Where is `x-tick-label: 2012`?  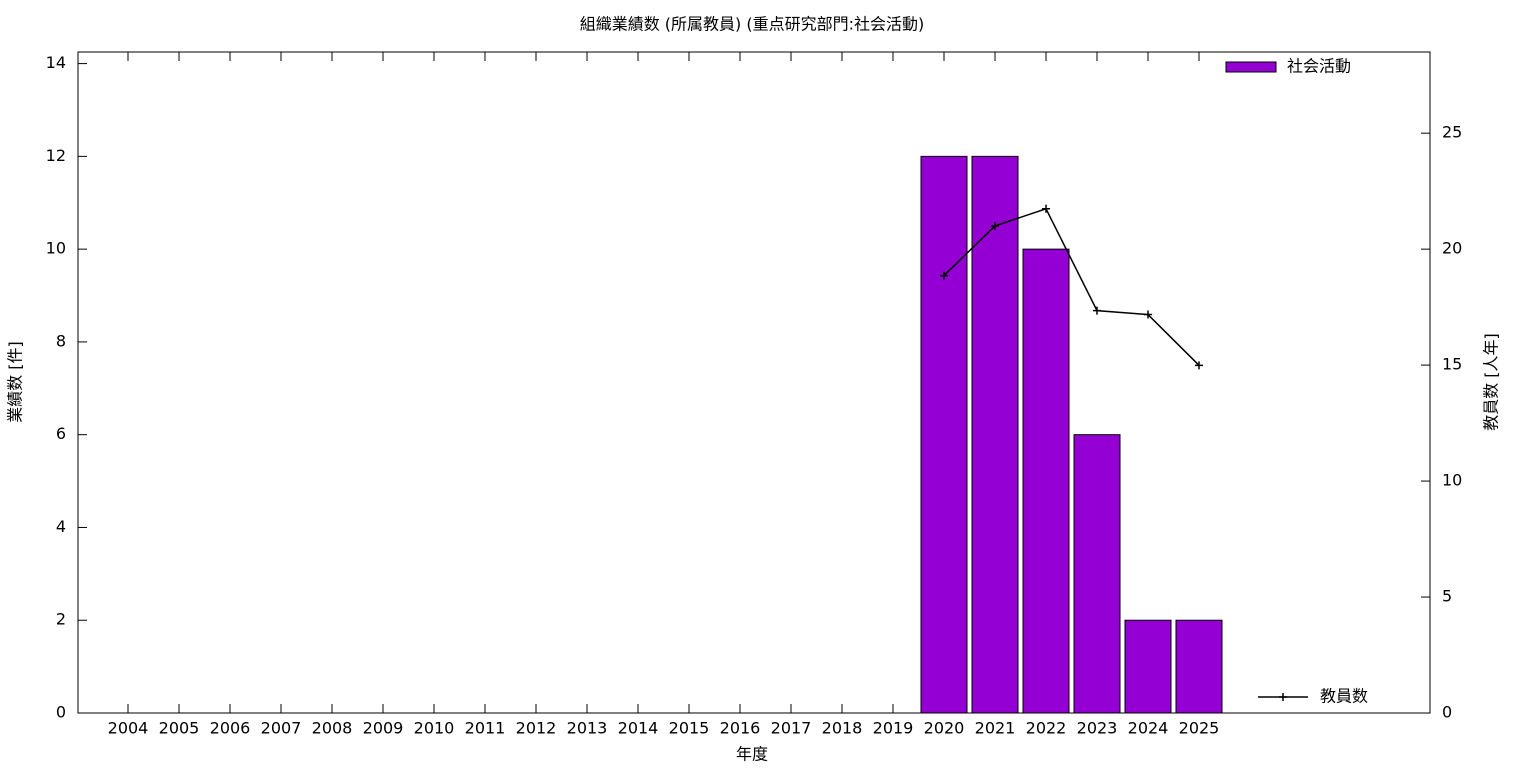 x-tick-label: 2012 is located at coordinates (536, 728).